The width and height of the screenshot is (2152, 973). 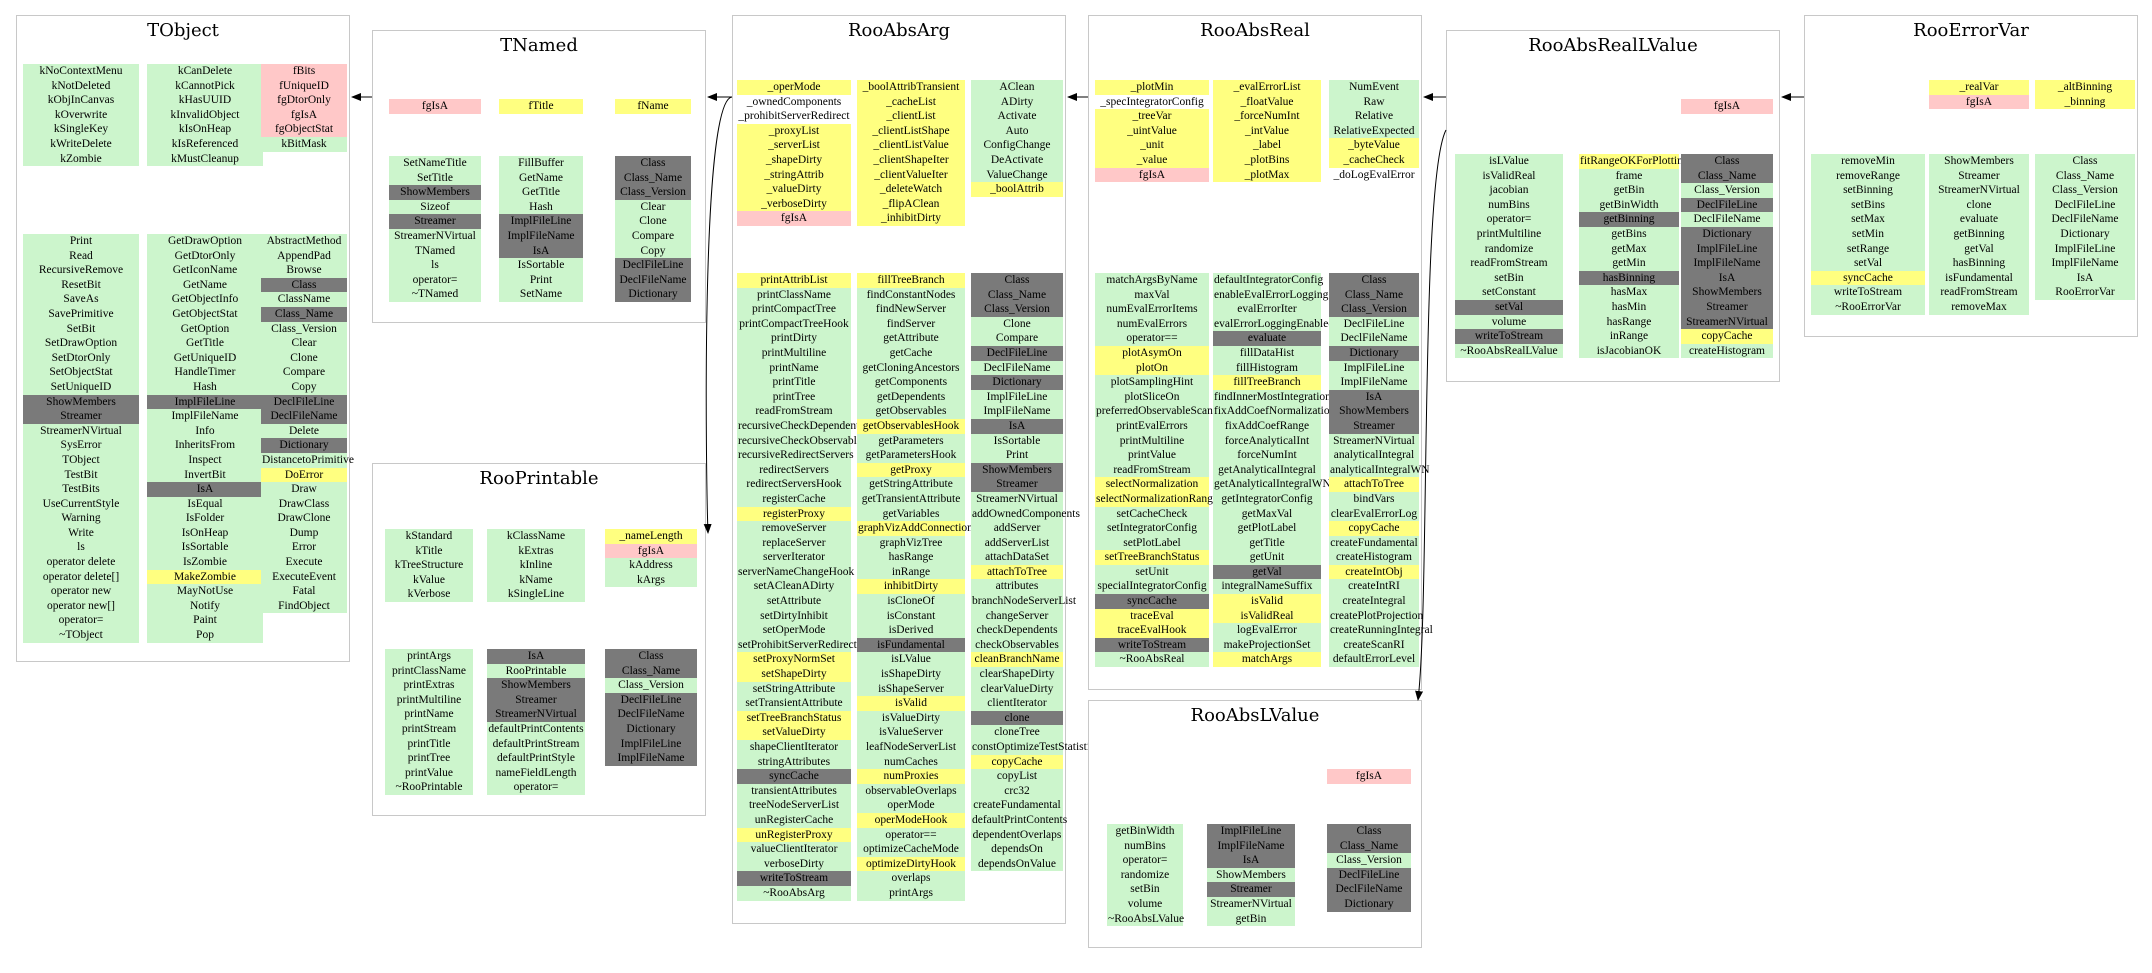 I want to click on member-getunit: getUnit, so click(x=1267, y=557).